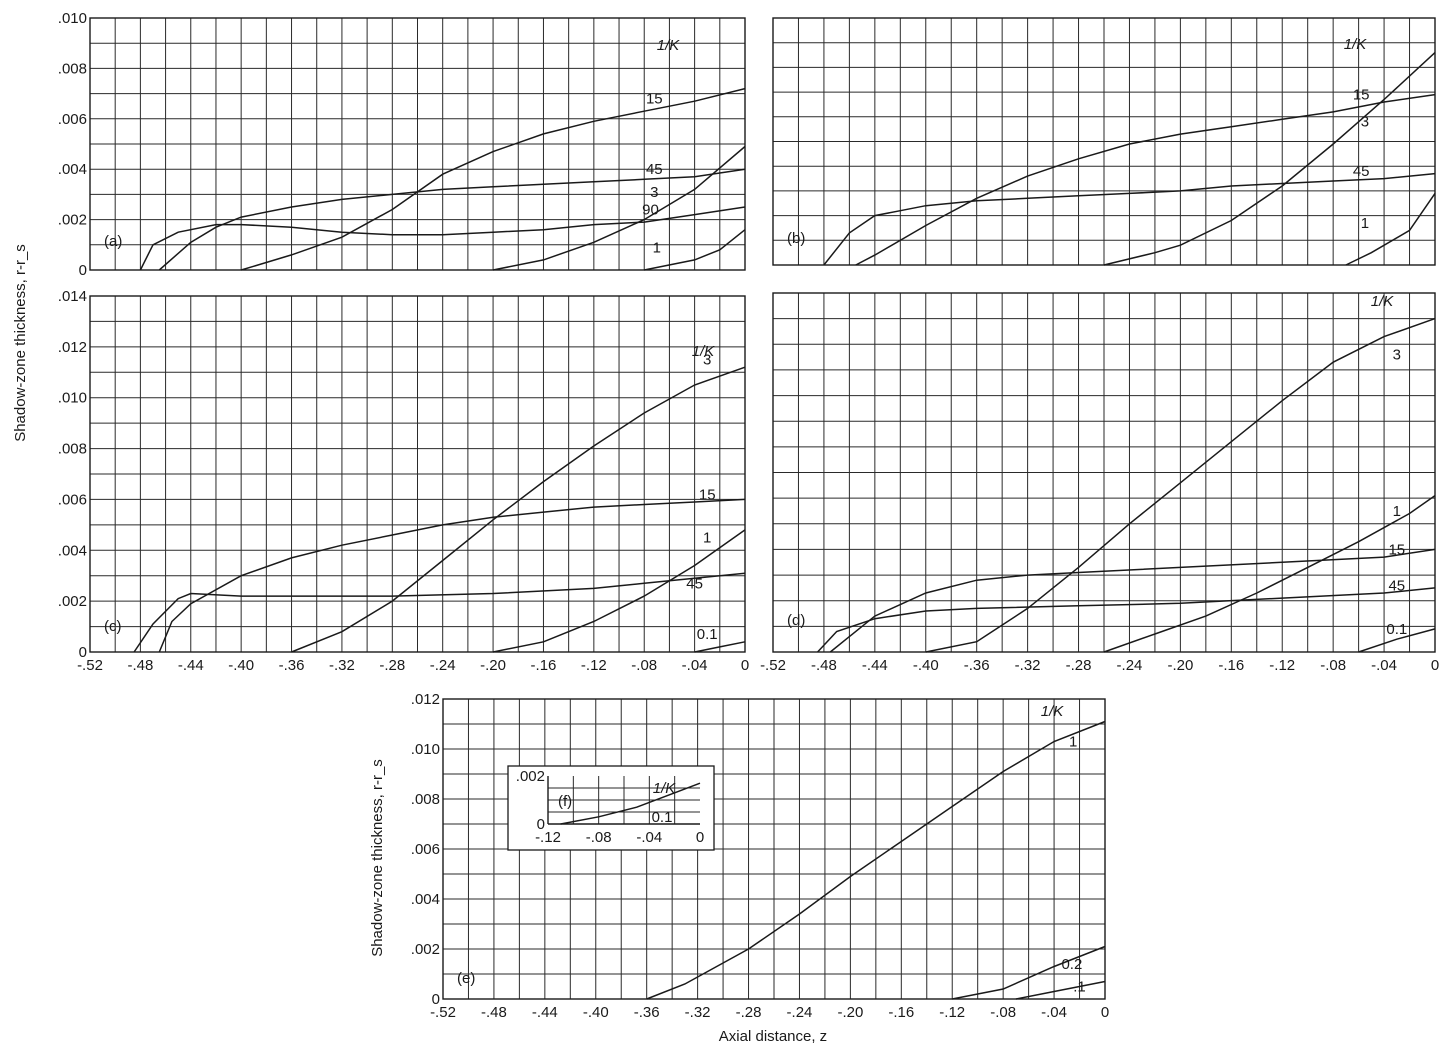 This screenshot has height=1046, width=1455. What do you see at coordinates (1079, 987) in the screenshot?
I see `series-label: .1` at bounding box center [1079, 987].